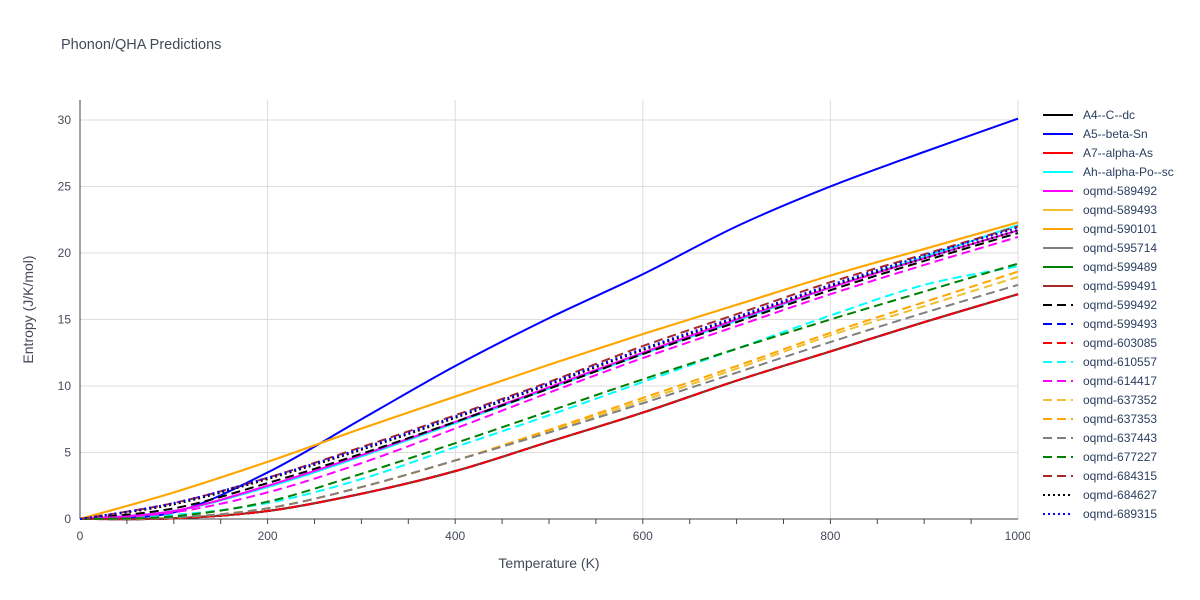 This screenshot has height=600, width=1200. I want to click on y-tick-label: 10, so click(65, 386).